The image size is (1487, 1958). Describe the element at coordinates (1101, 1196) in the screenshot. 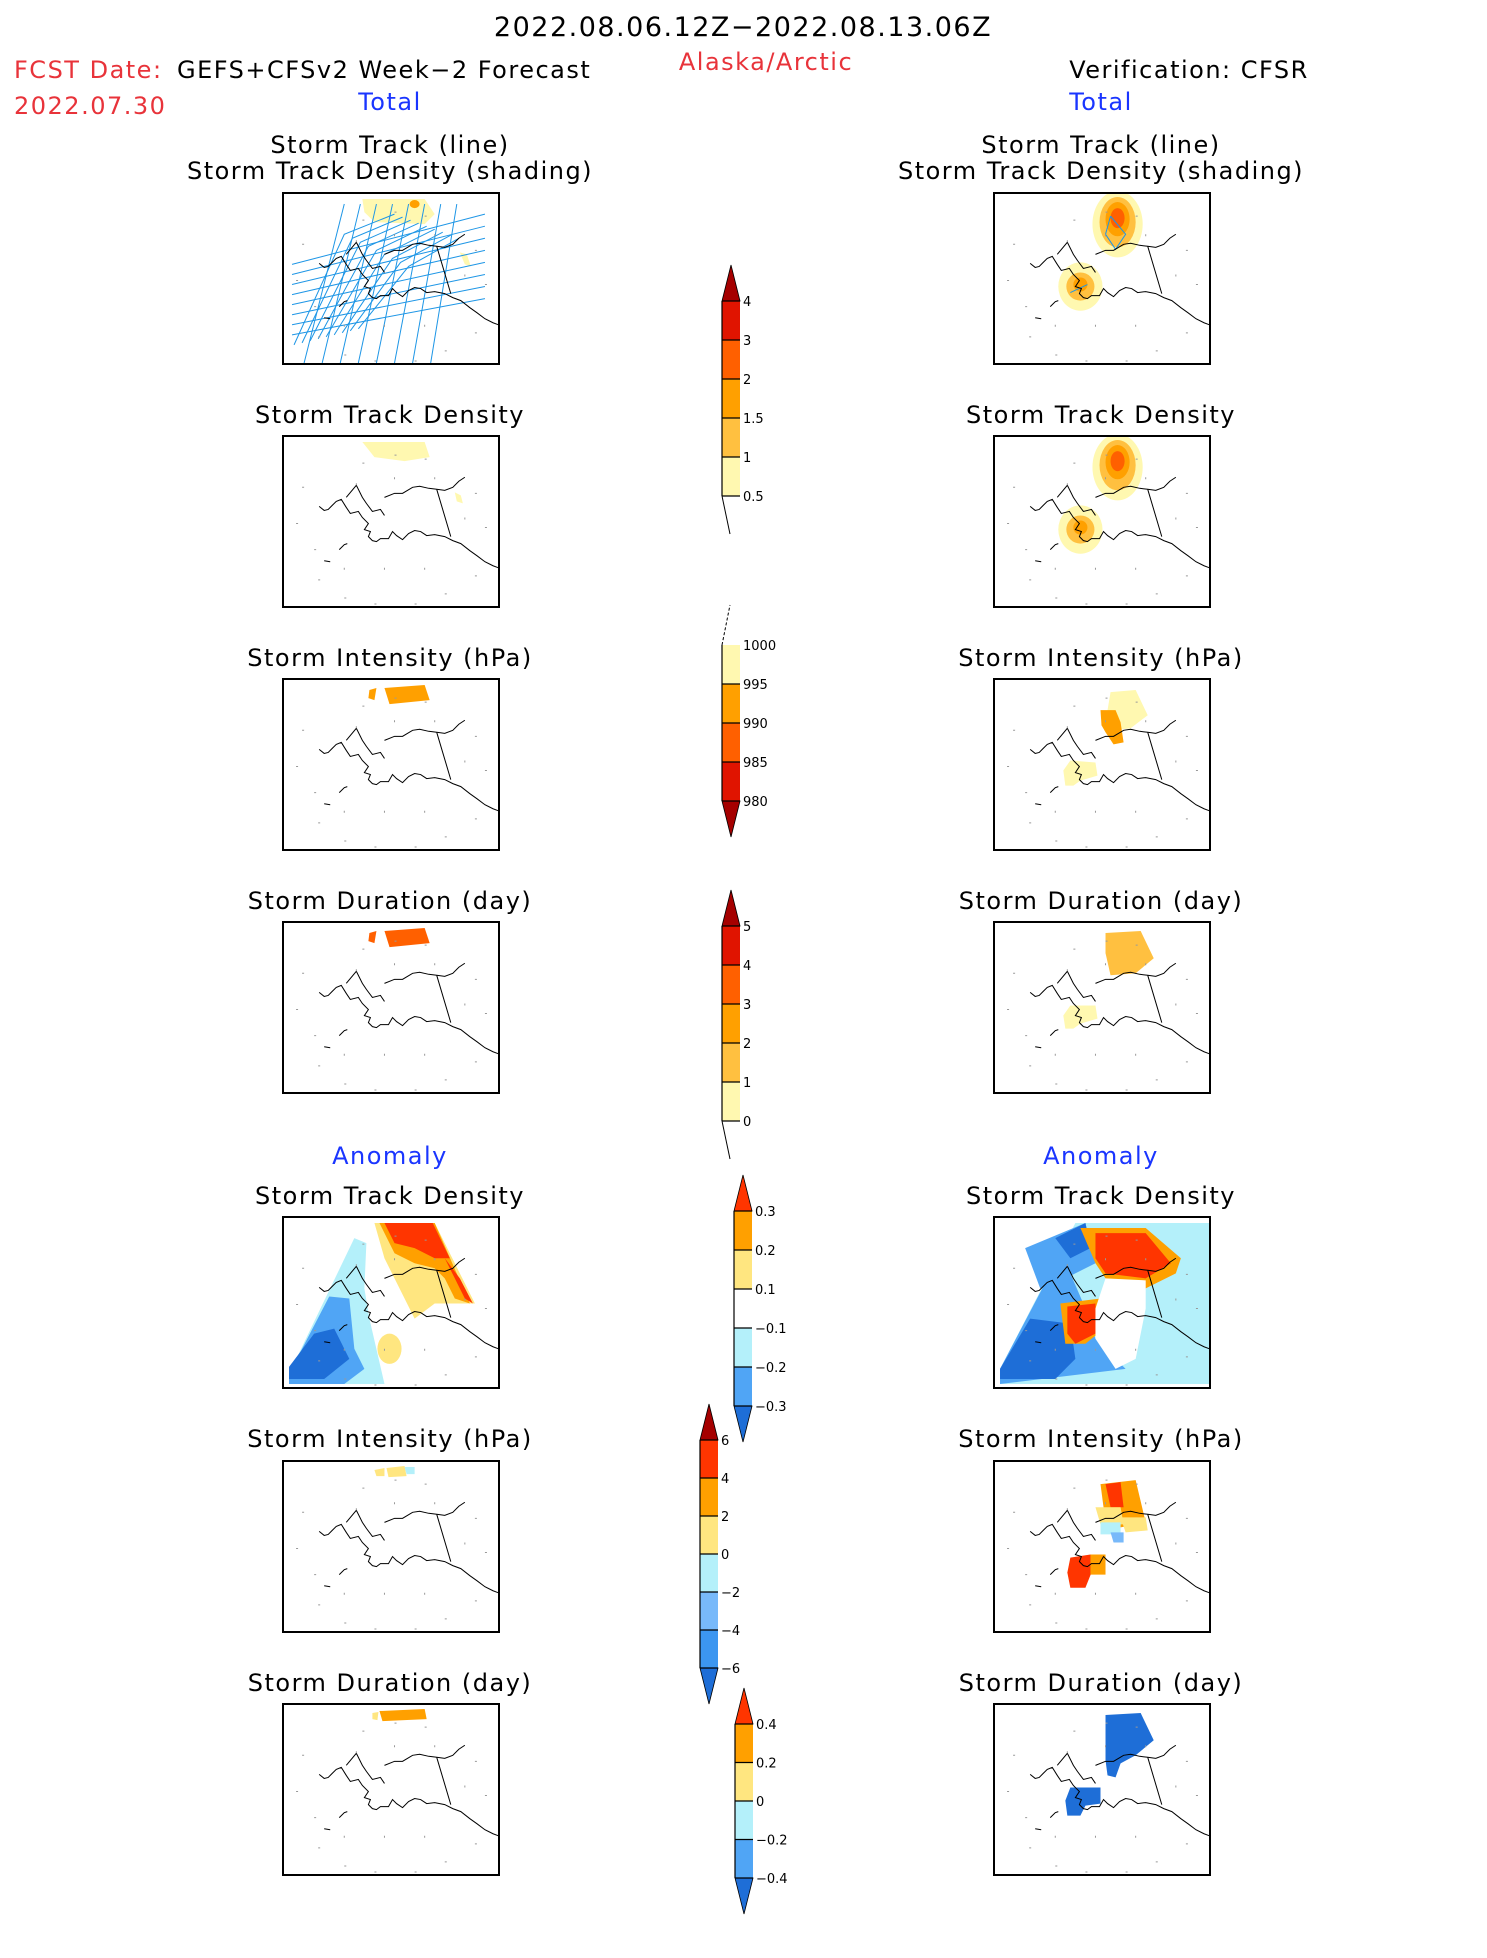

I see `title-anom-density-right: Storm Track Density` at that location.